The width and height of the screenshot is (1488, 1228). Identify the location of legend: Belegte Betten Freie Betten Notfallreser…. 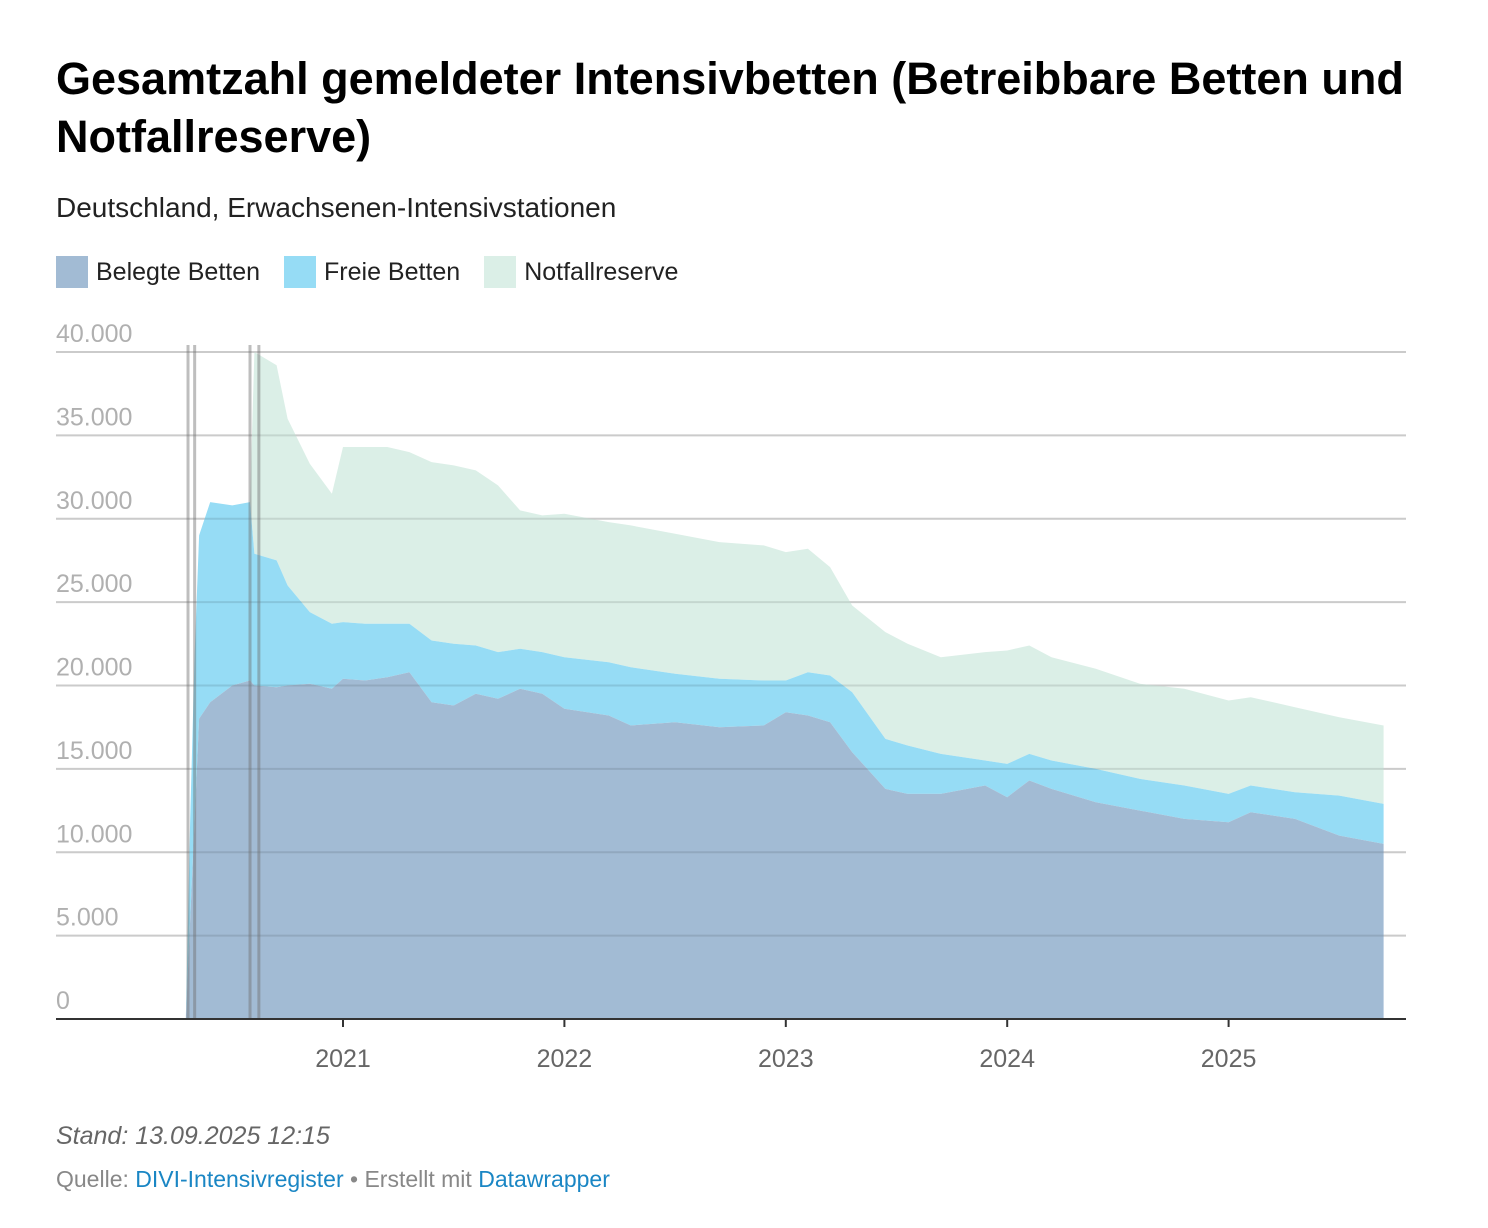
(379, 272).